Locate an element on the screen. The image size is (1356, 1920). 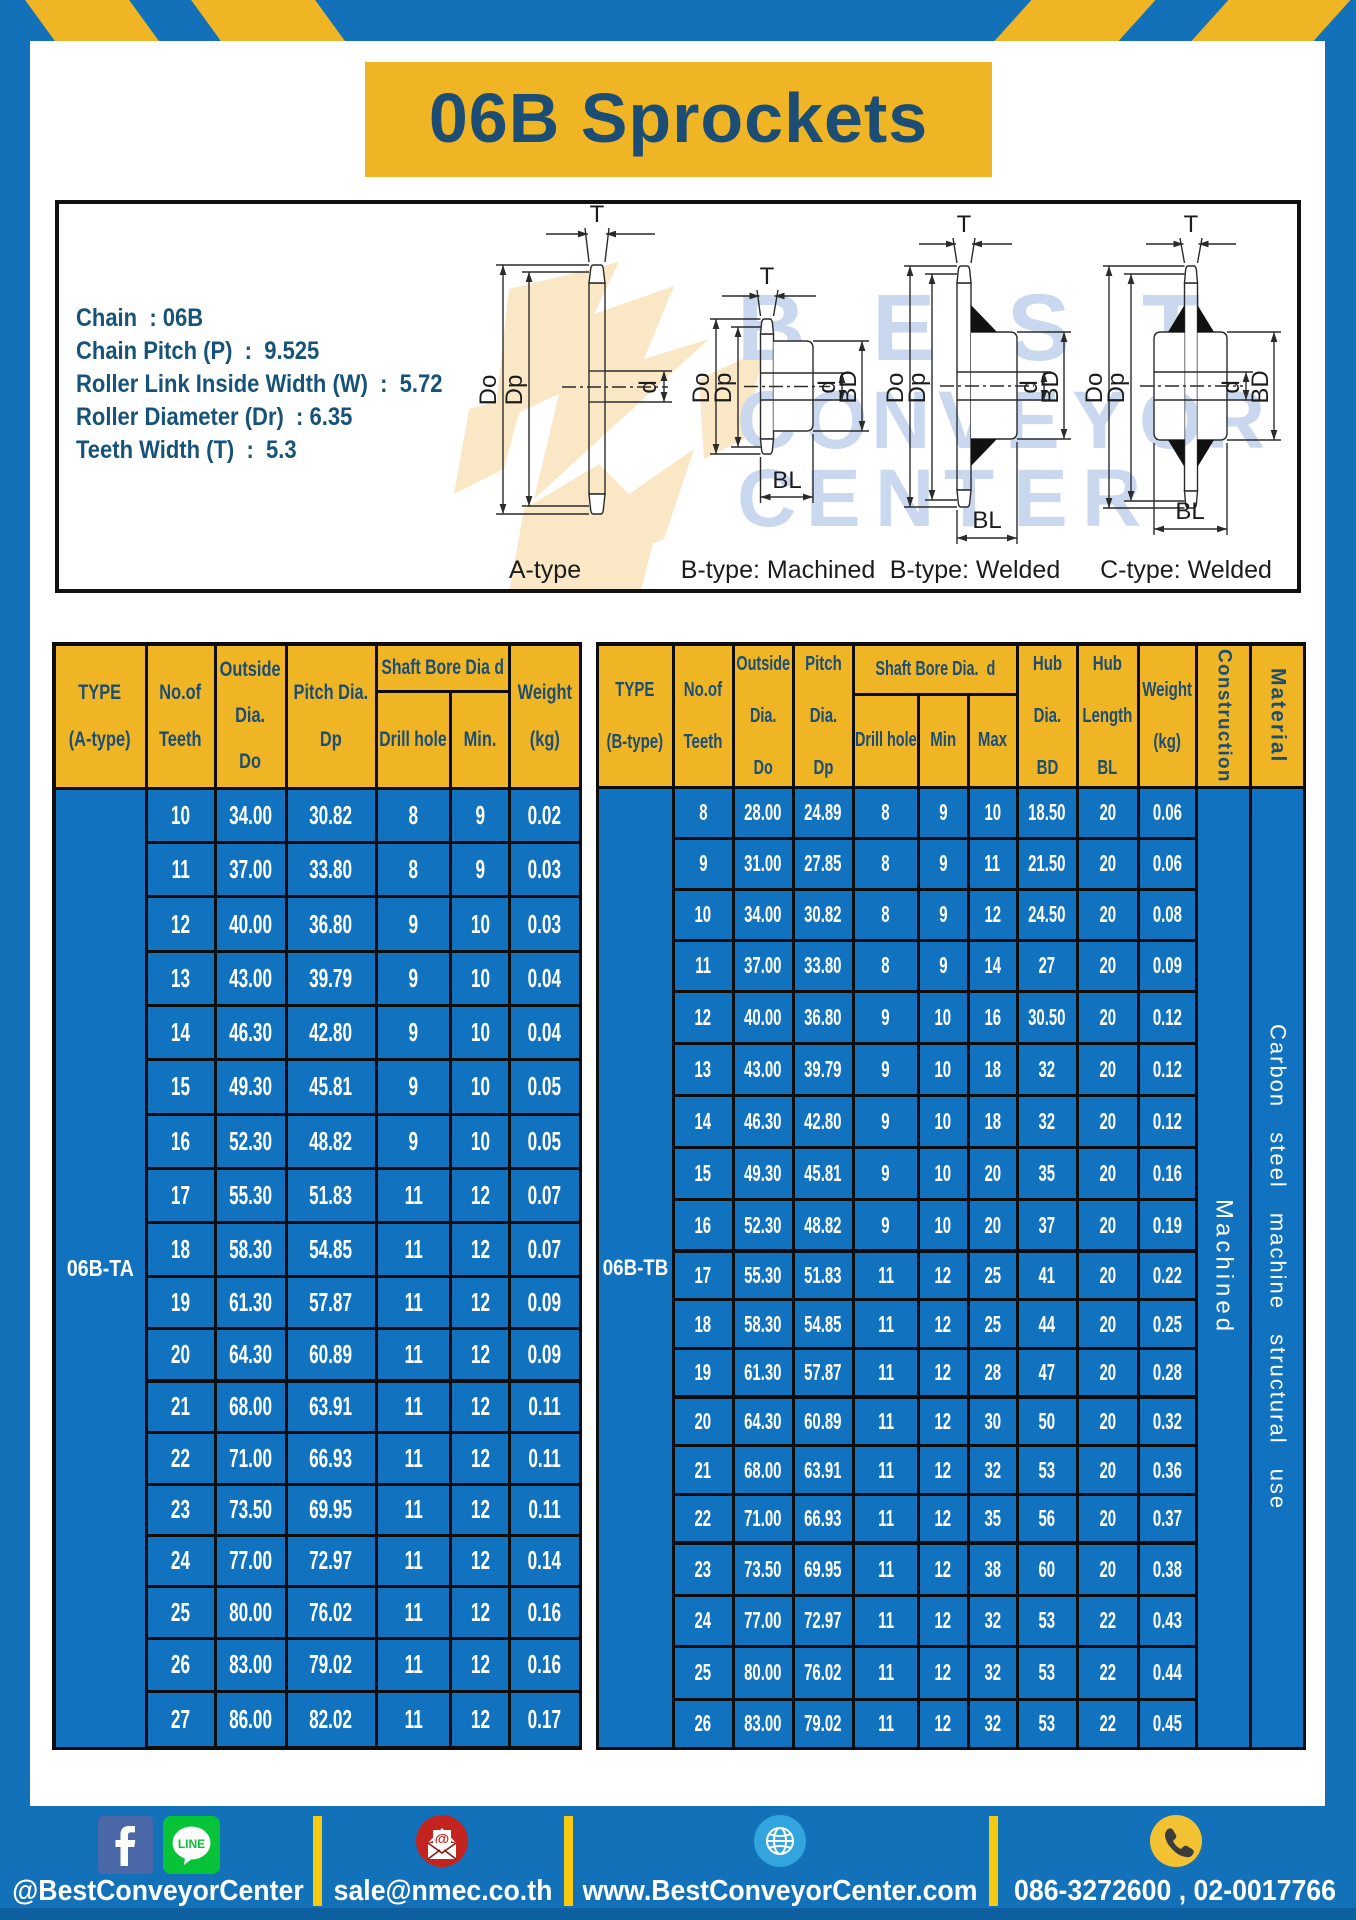
svg-text: A-type is located at coordinates (545, 570).